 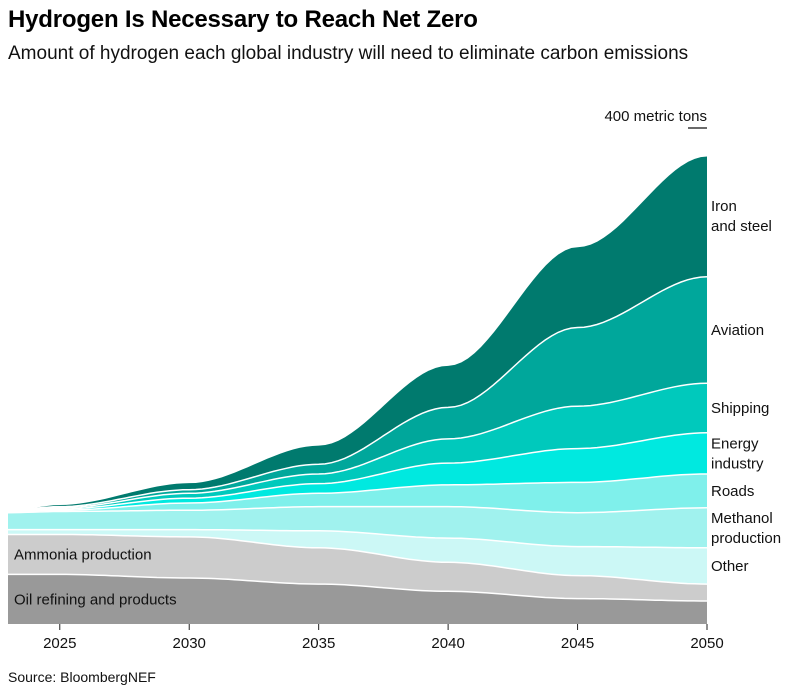 I want to click on boundary-oil-refining-and-products, so click(x=357, y=587).